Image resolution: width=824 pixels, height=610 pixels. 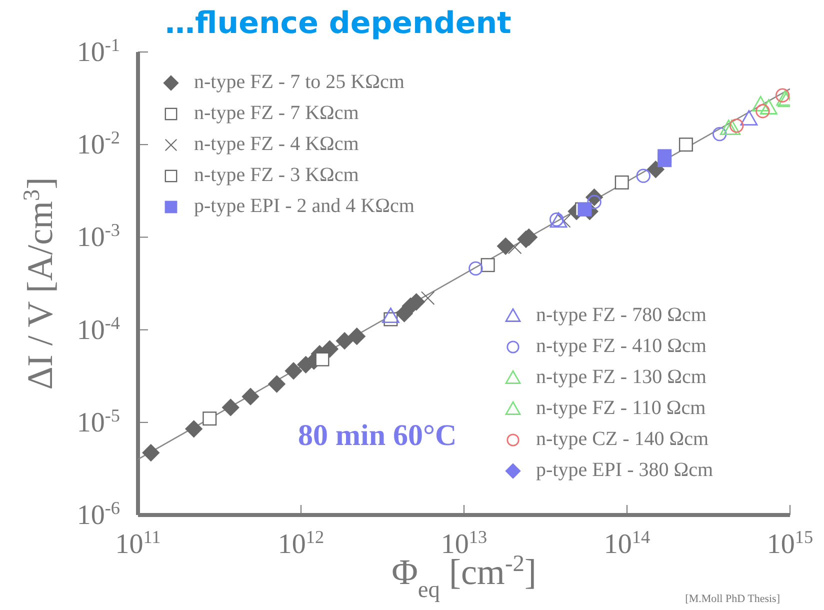 I want to click on x-tick-label: 10$^{13}$, so click(x=464, y=543).